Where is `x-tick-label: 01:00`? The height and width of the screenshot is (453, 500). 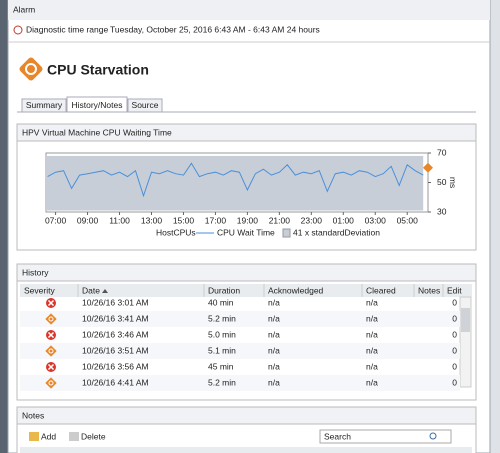
x-tick-label: 01:00 is located at coordinates (344, 220).